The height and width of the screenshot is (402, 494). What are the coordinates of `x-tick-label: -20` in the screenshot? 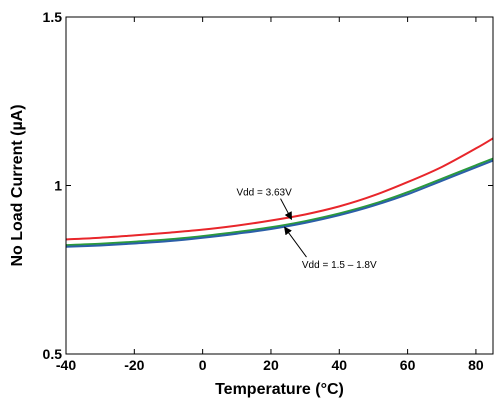 It's located at (134, 365).